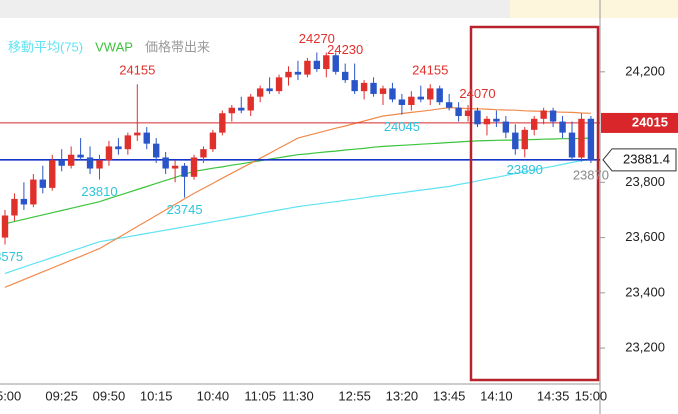  Describe the element at coordinates (156, 395) in the screenshot. I see `x-tick-label: 10:15` at that location.